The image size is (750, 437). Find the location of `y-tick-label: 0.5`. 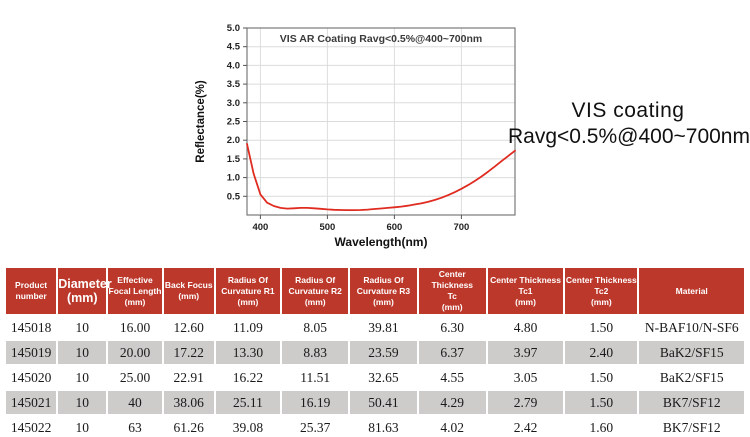

y-tick-label: 0.5 is located at coordinates (234, 196).